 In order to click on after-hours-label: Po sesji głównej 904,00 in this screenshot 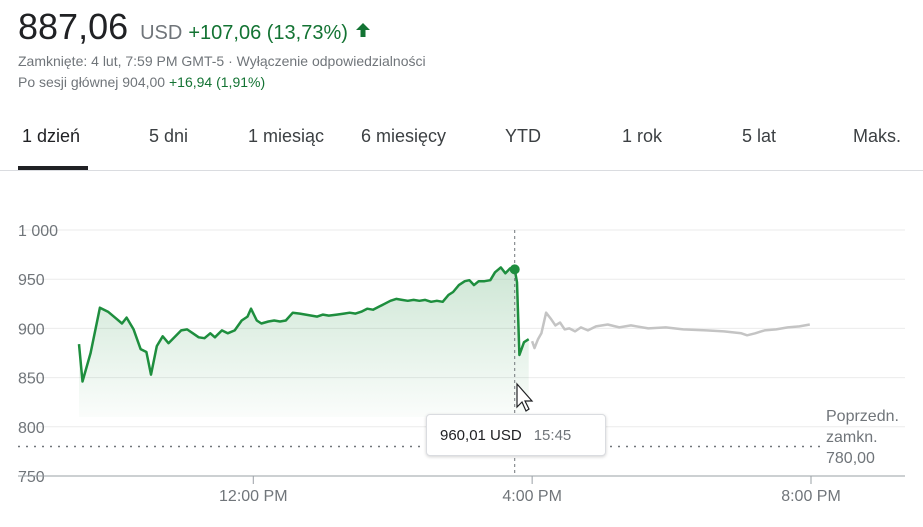, I will do `click(92, 82)`.